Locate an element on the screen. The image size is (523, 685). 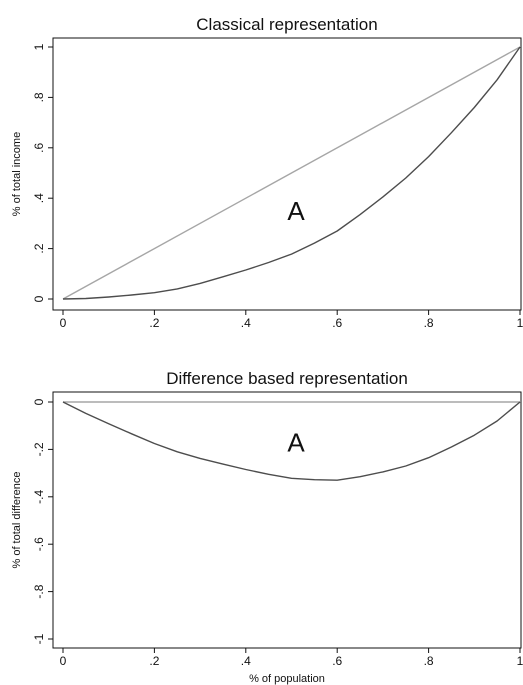
classical-x-tick-label: .8 is located at coordinates (429, 323).